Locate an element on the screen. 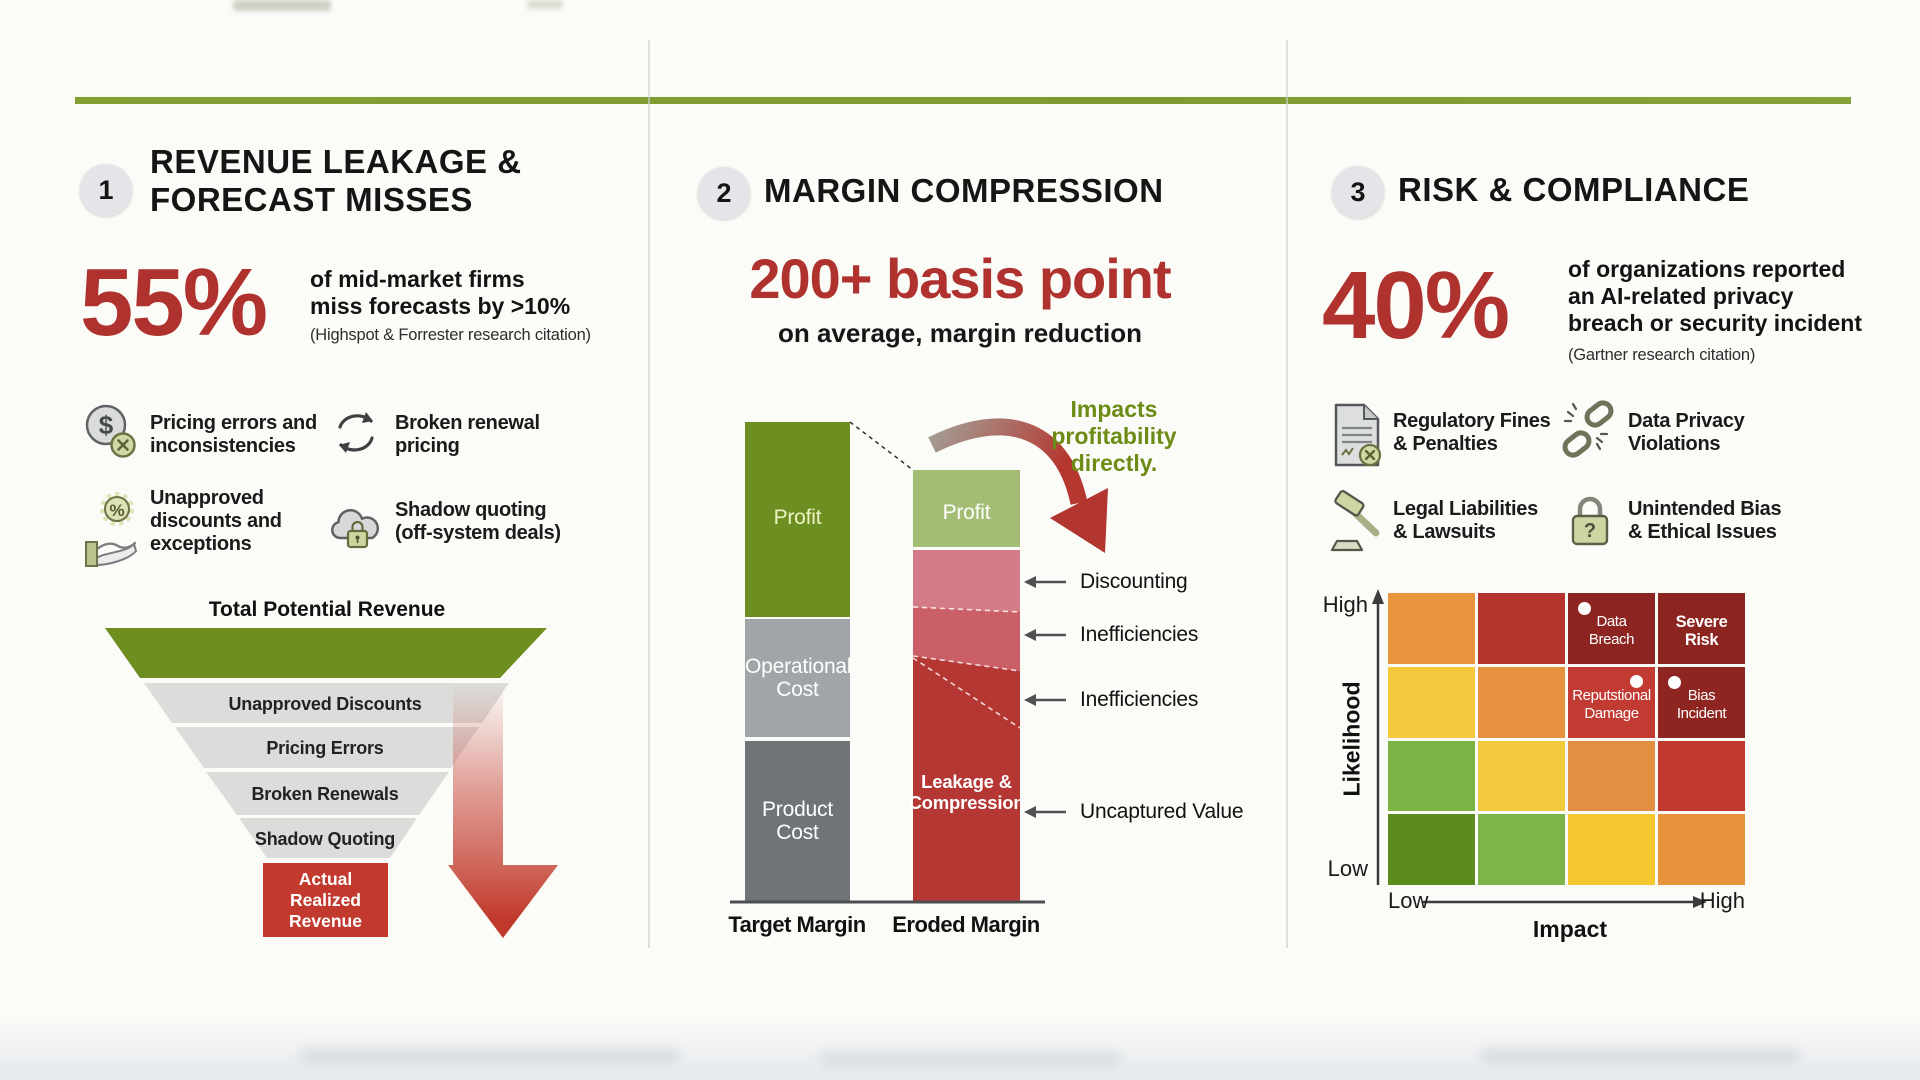 The height and width of the screenshot is (1080, 1920). cell-label-line: Reputstional is located at coordinates (1611, 696).